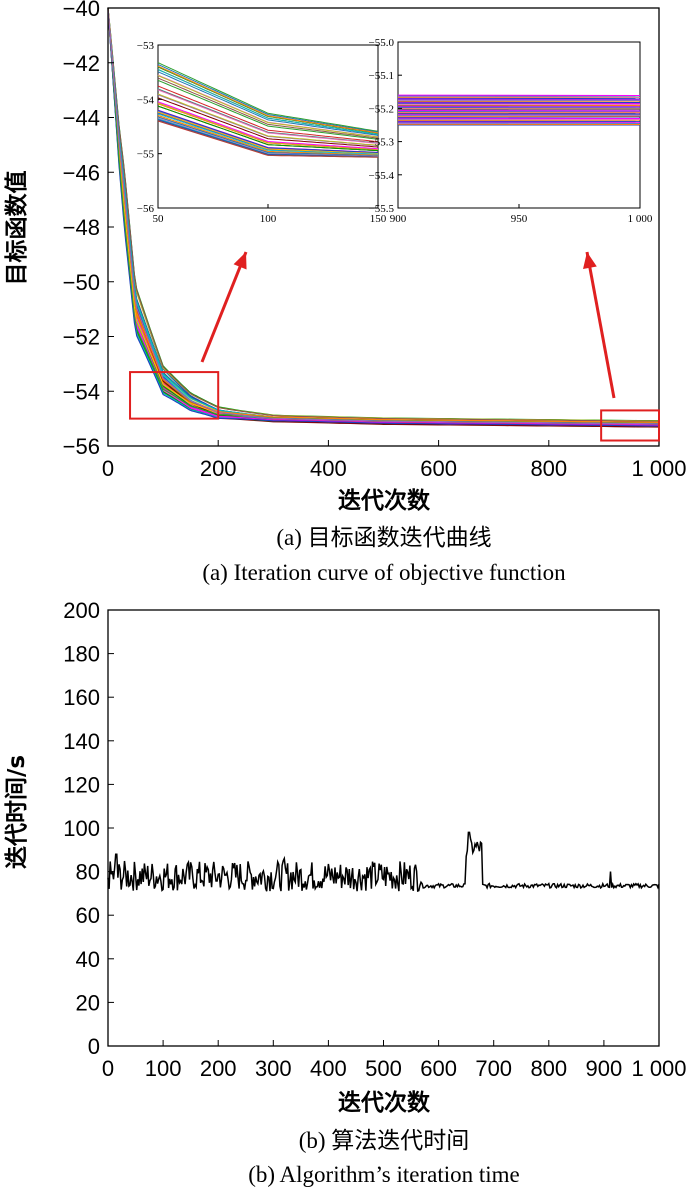  I want to click on b-y-axis-title: 迭代时间/s, so click(17, 812).